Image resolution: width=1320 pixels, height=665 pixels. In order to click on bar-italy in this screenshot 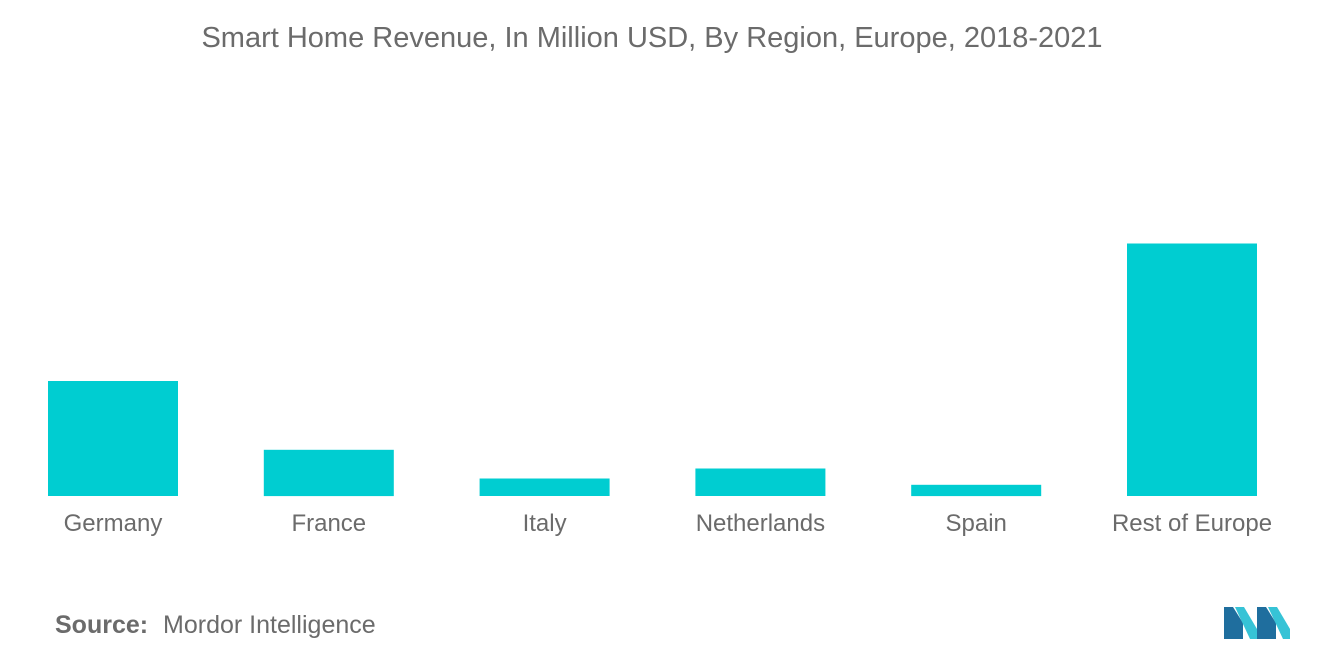, I will do `click(544, 487)`.